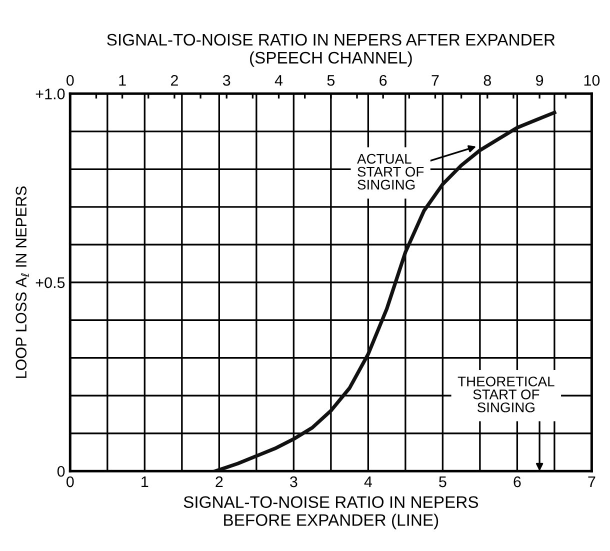  What do you see at coordinates (50, 282) in the screenshot?
I see `y-tick-label: +0.5` at bounding box center [50, 282].